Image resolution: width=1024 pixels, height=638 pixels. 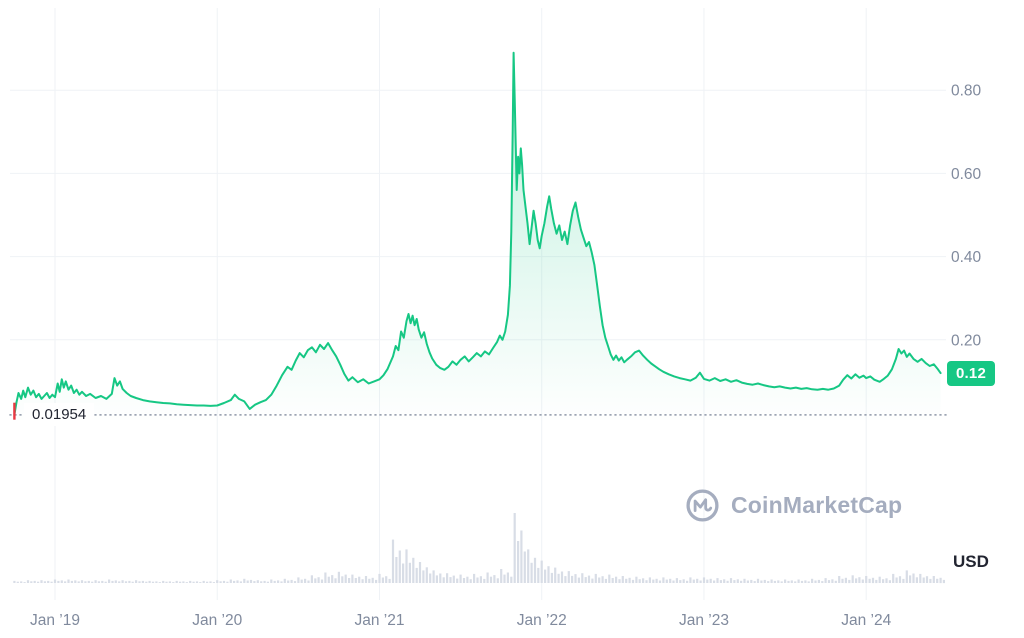 I want to click on x-axis-tick-label: Jan ’19, so click(x=55, y=620).